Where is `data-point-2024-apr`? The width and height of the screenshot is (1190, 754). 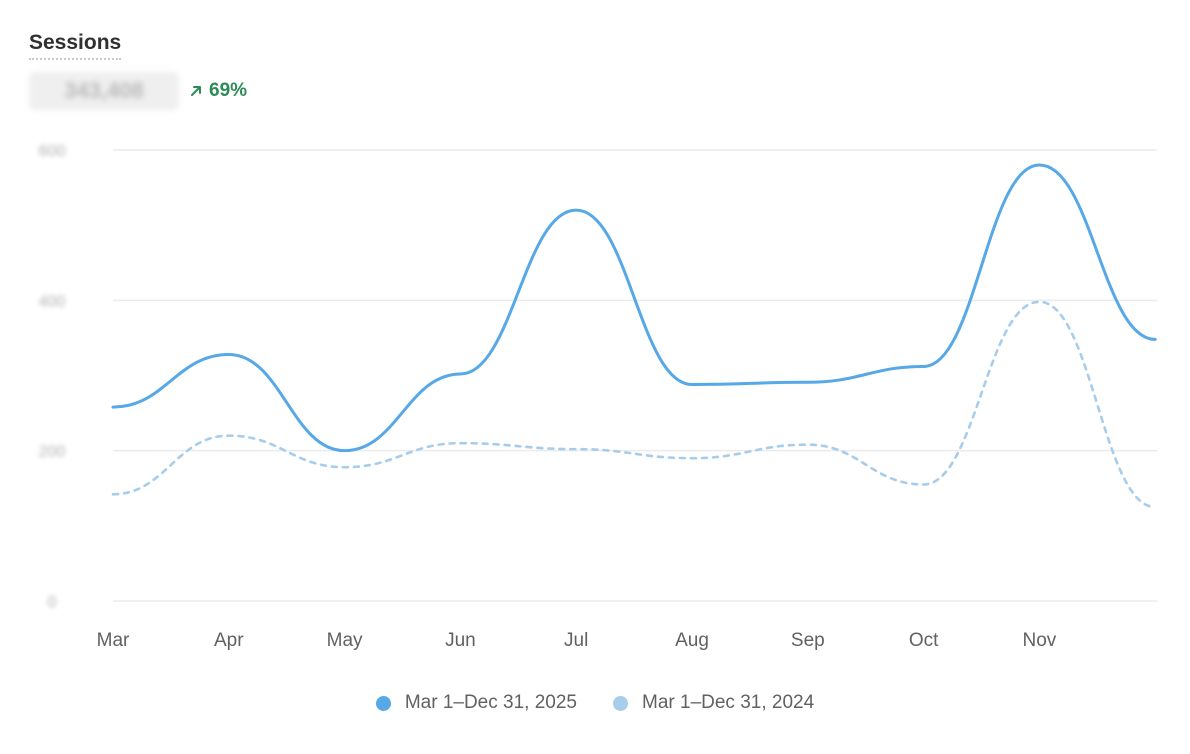 data-point-2024-apr is located at coordinates (229, 436).